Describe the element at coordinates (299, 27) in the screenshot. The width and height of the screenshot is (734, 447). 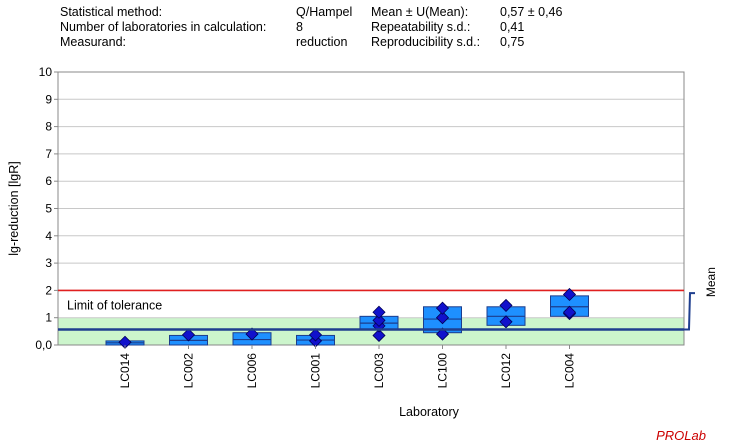
I see `lab-count-value: 8` at that location.